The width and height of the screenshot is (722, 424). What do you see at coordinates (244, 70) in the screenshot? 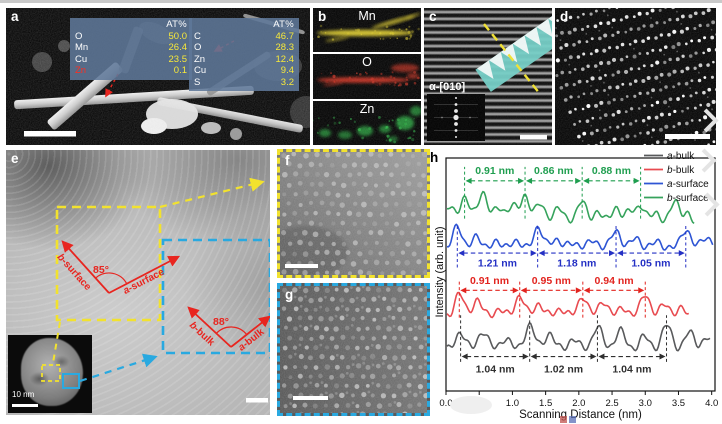
I see `eds-row: Cu 9.4` at bounding box center [244, 70].